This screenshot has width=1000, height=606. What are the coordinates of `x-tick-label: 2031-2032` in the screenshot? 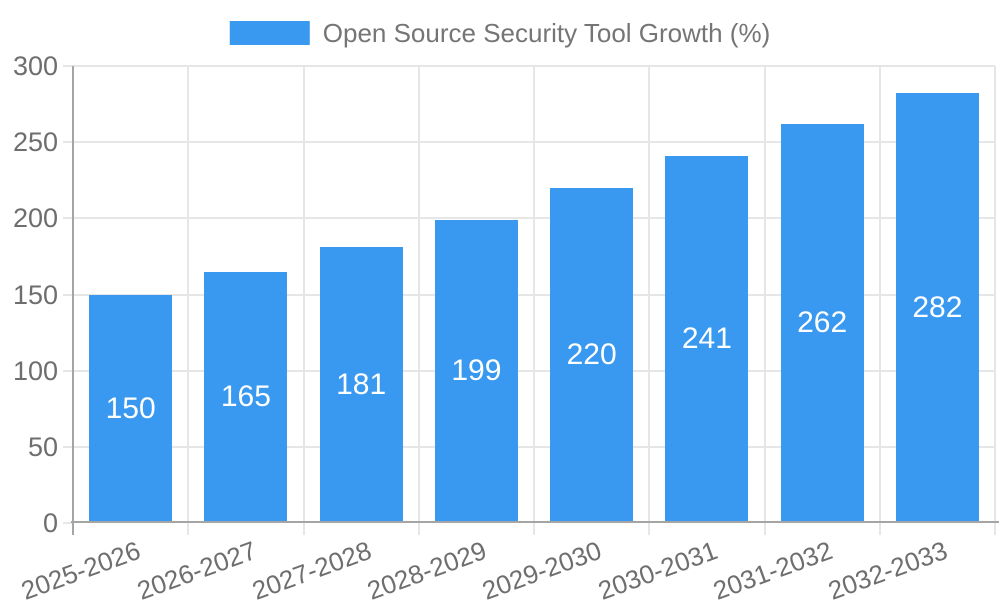 It's located at (772, 570).